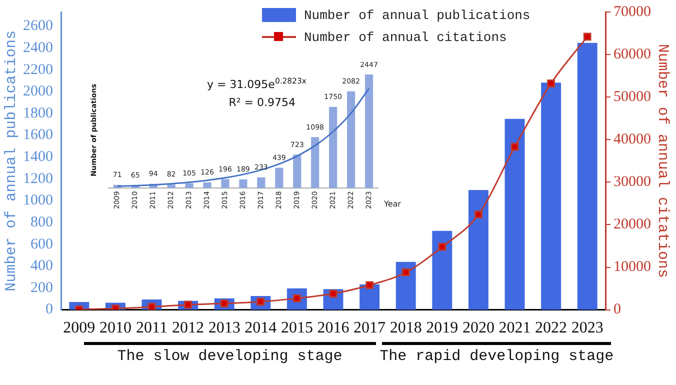 Image resolution: width=676 pixels, height=385 pixels. What do you see at coordinates (49, 310) in the screenshot?
I see `y-tick-label: 0` at bounding box center [49, 310].